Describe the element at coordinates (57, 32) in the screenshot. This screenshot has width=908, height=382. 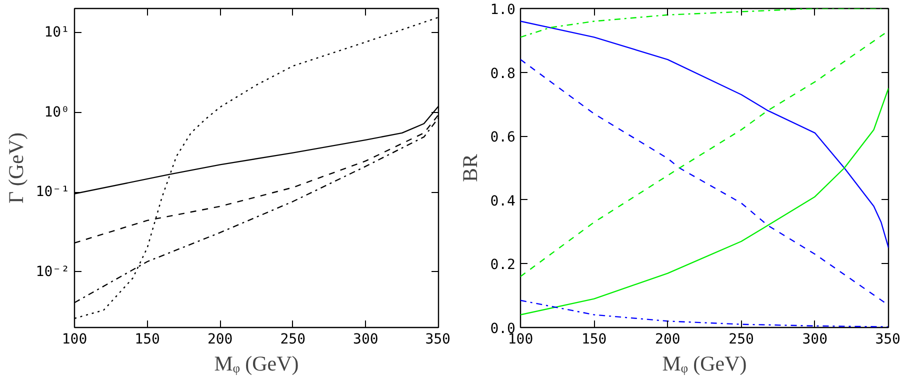
I see `y-tick-label: 10¹` at that location.